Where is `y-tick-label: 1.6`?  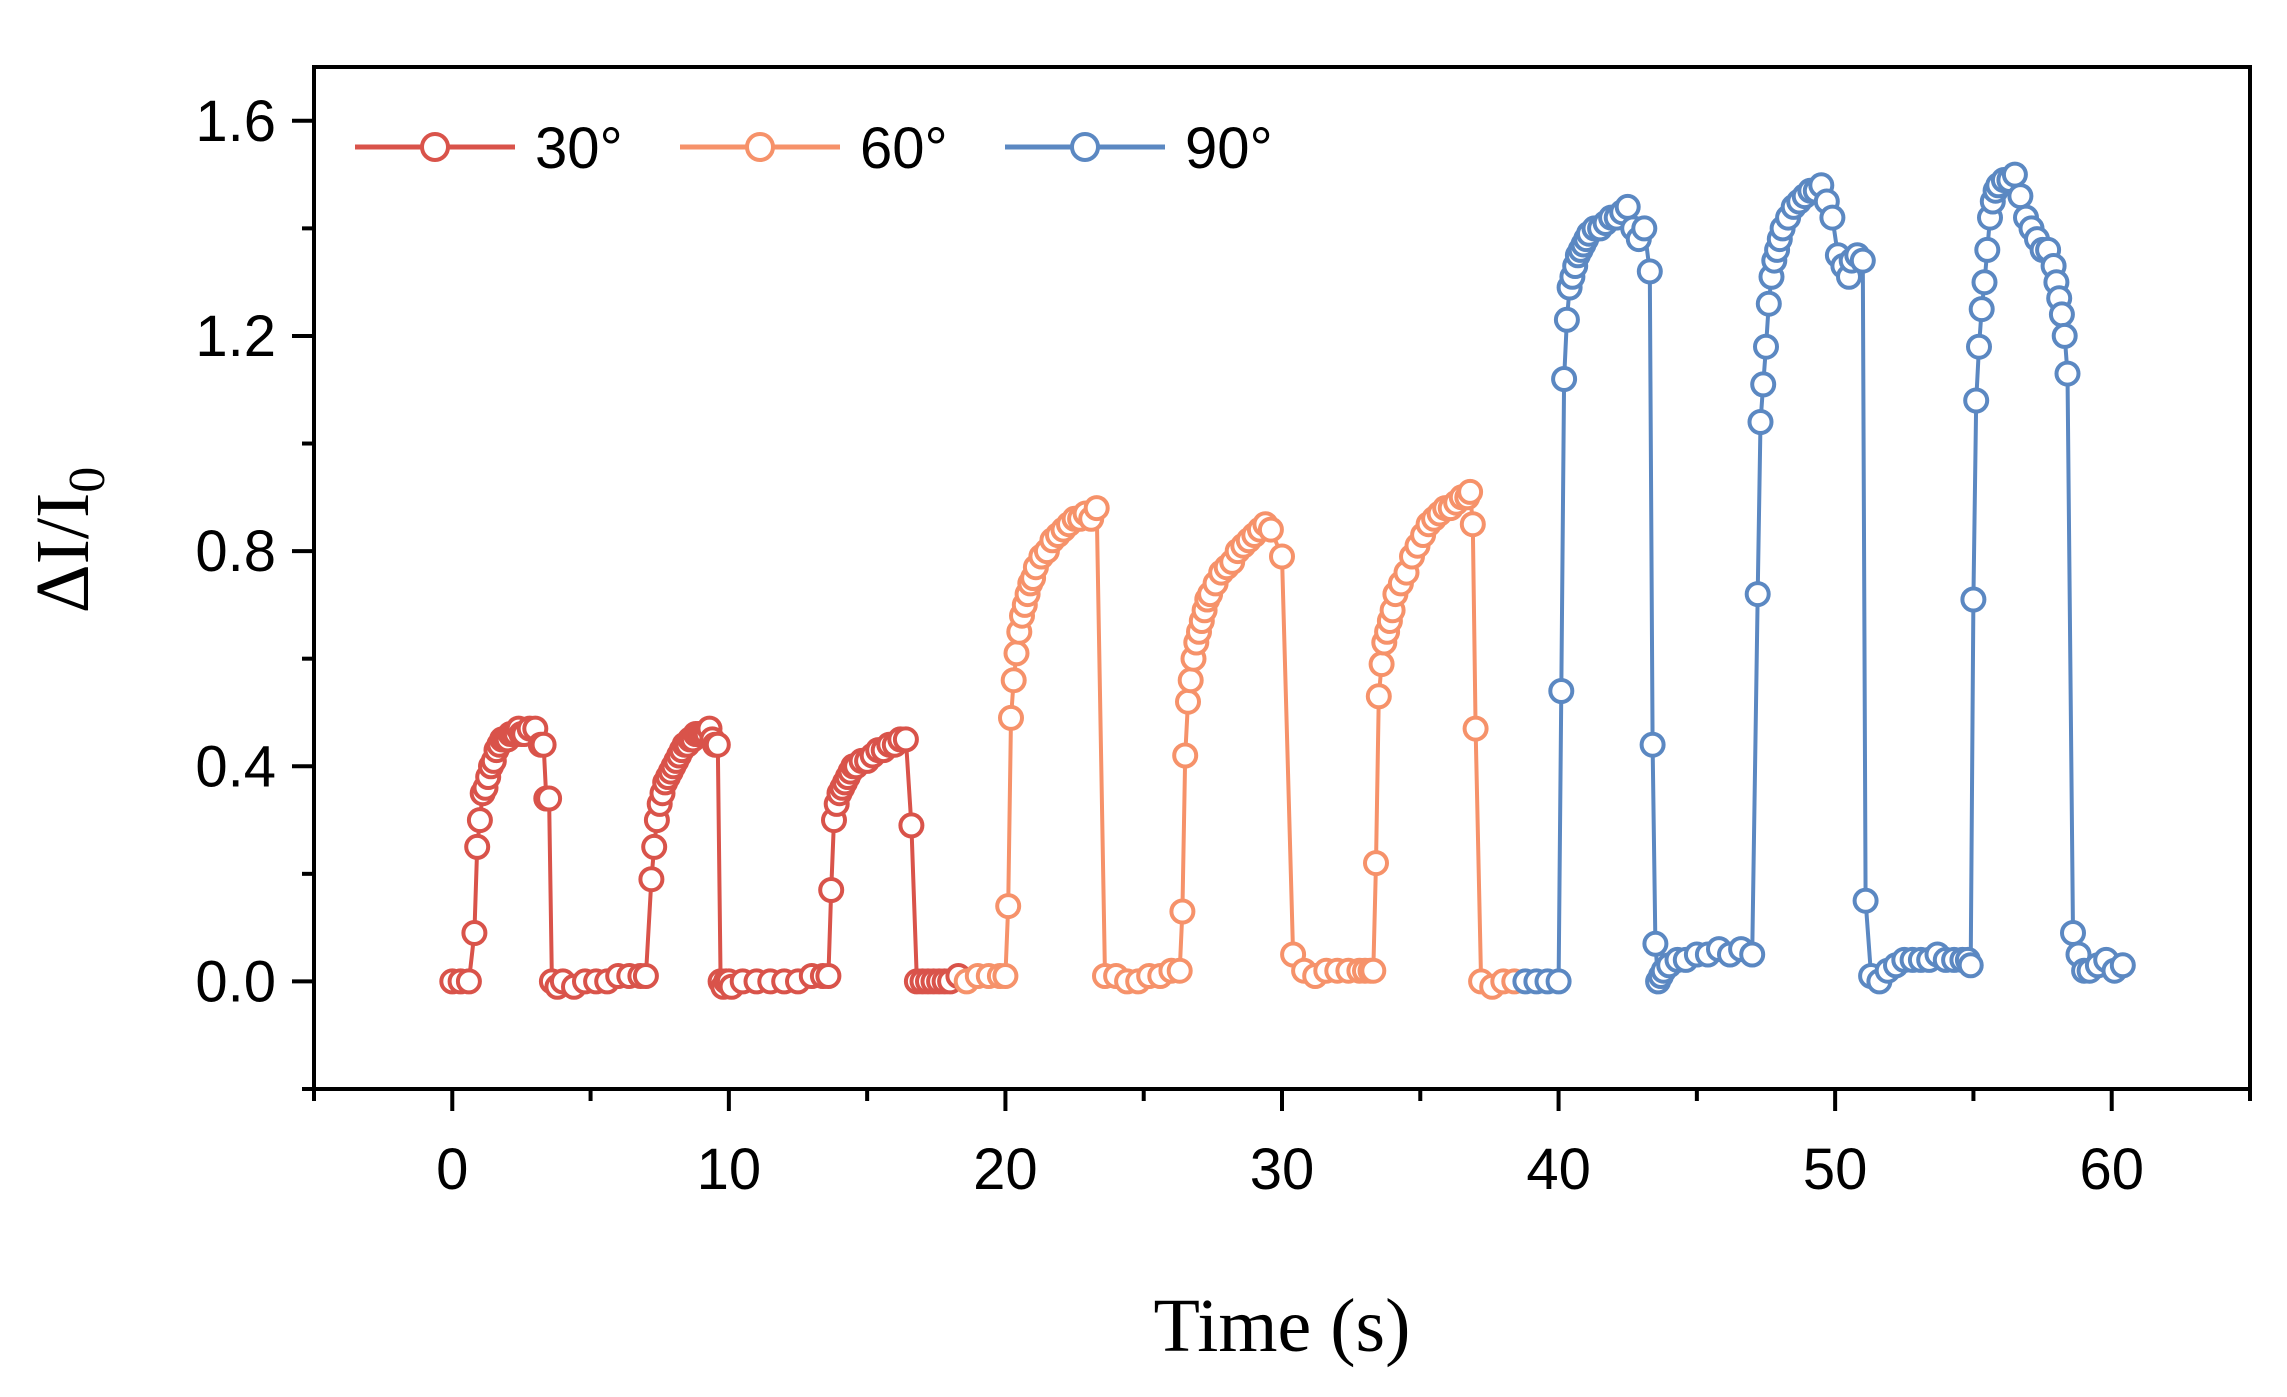 y-tick-label: 1.6 is located at coordinates (235, 121).